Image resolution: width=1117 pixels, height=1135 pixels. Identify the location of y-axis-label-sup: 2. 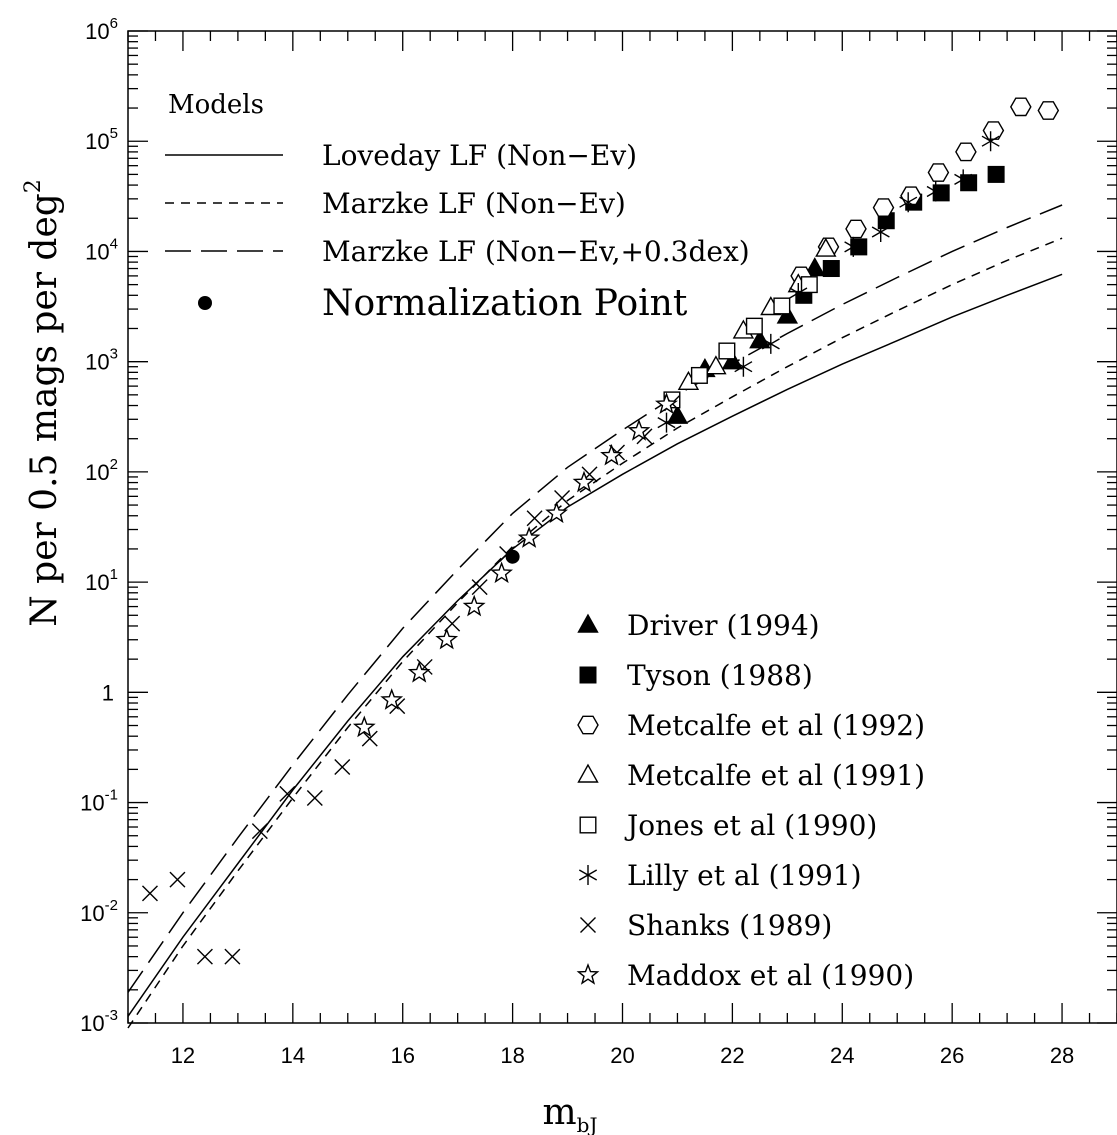
(33, 186).